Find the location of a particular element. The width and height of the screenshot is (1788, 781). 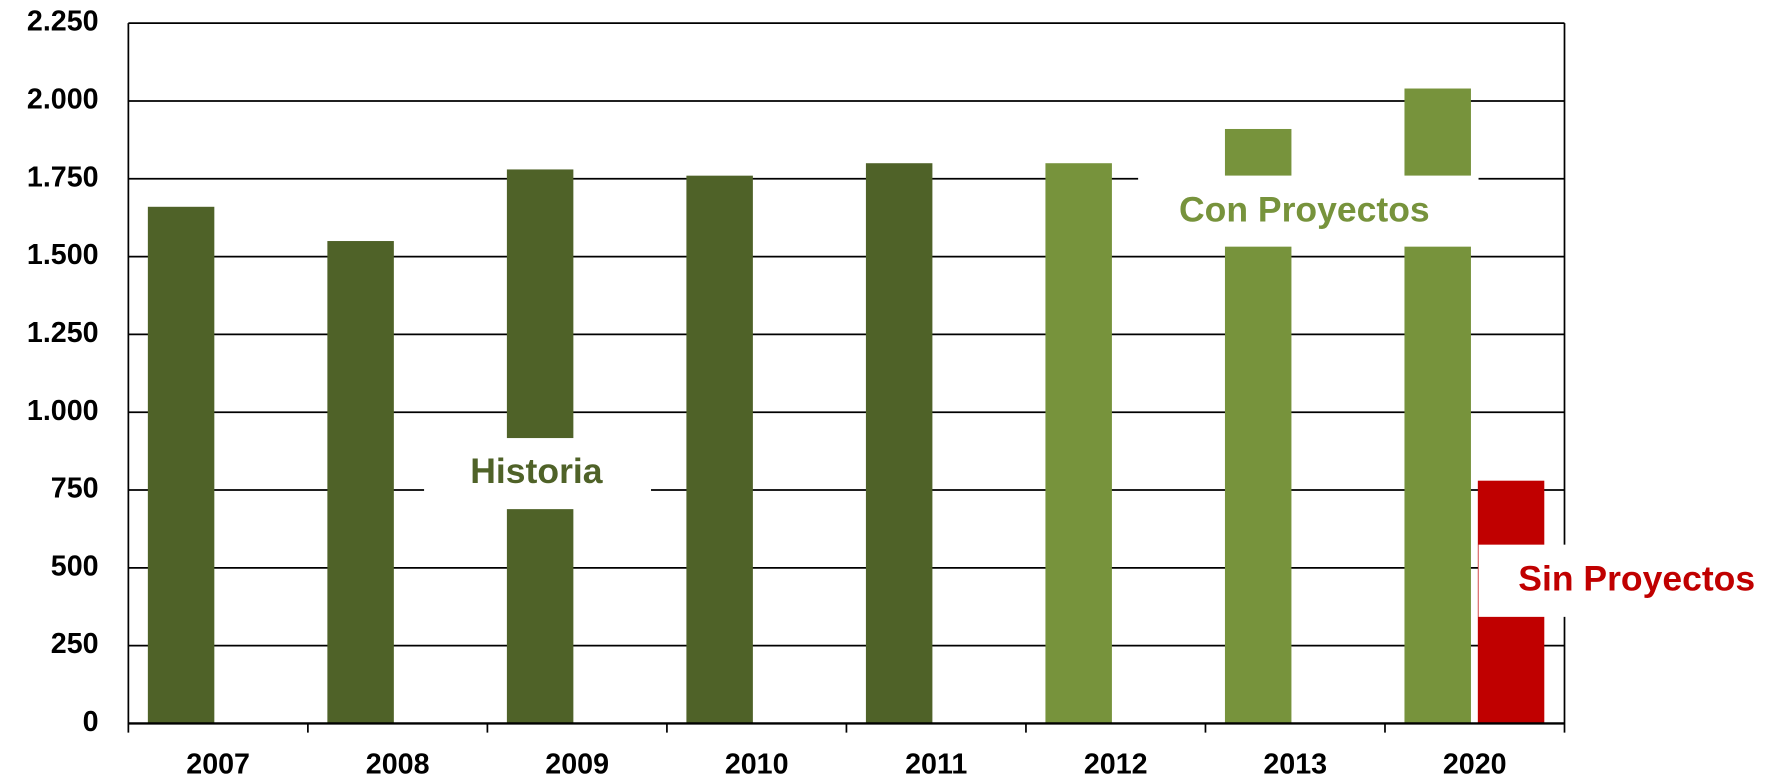

y-tick-label: 500 is located at coordinates (75, 566).